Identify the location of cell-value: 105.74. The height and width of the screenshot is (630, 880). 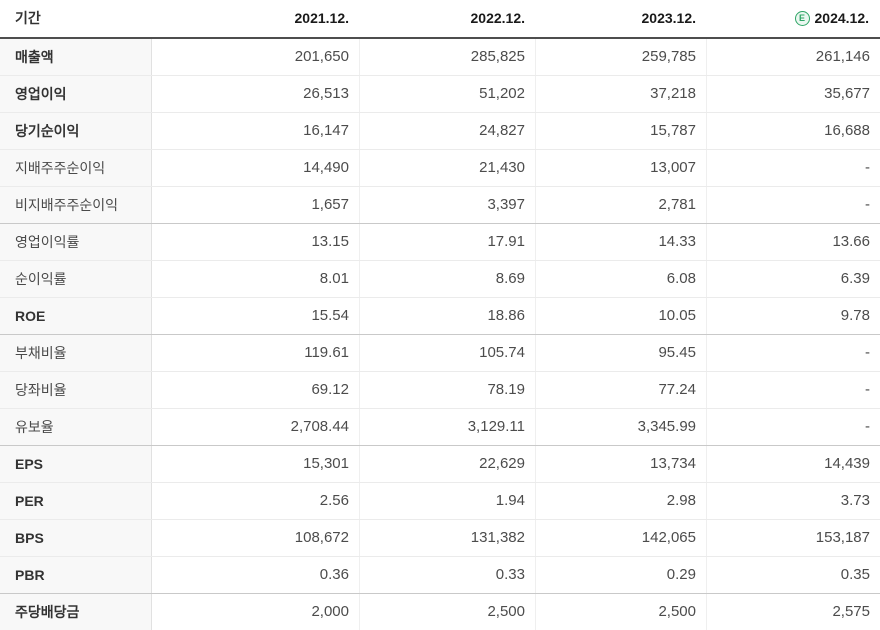
(448, 353).